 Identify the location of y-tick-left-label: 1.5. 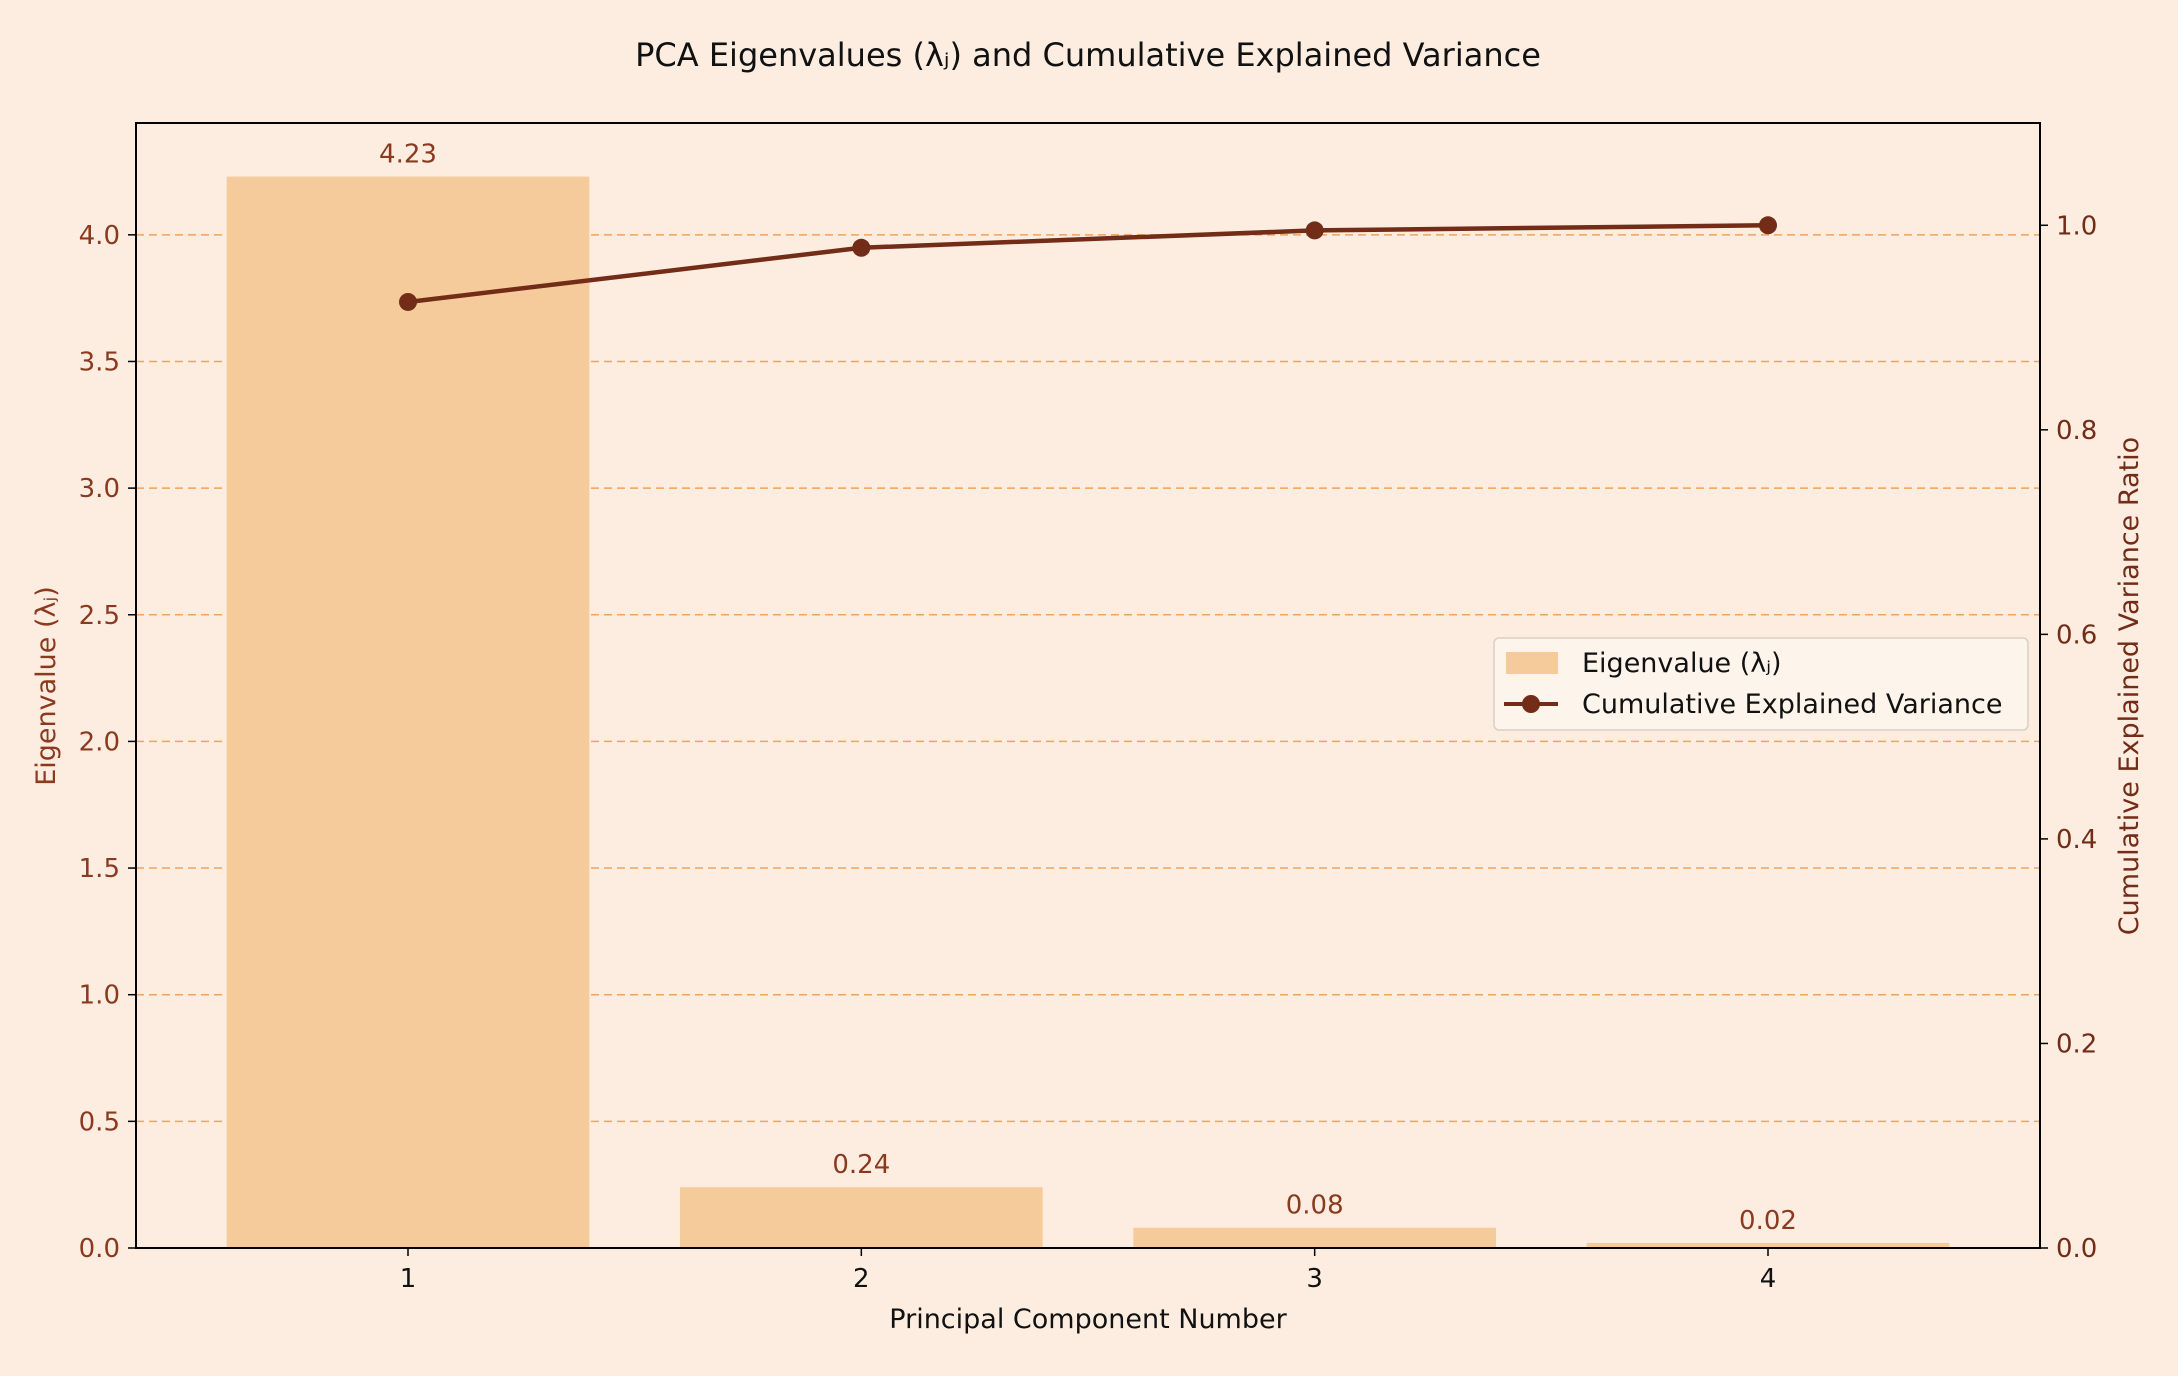
(99, 869).